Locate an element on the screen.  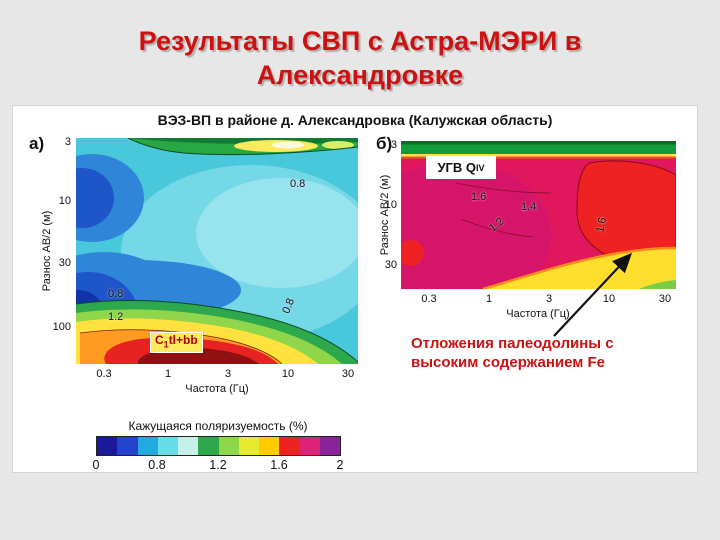
colorbar-title: Кажущаяся поляризуемость (%) is located at coordinates (218, 426).